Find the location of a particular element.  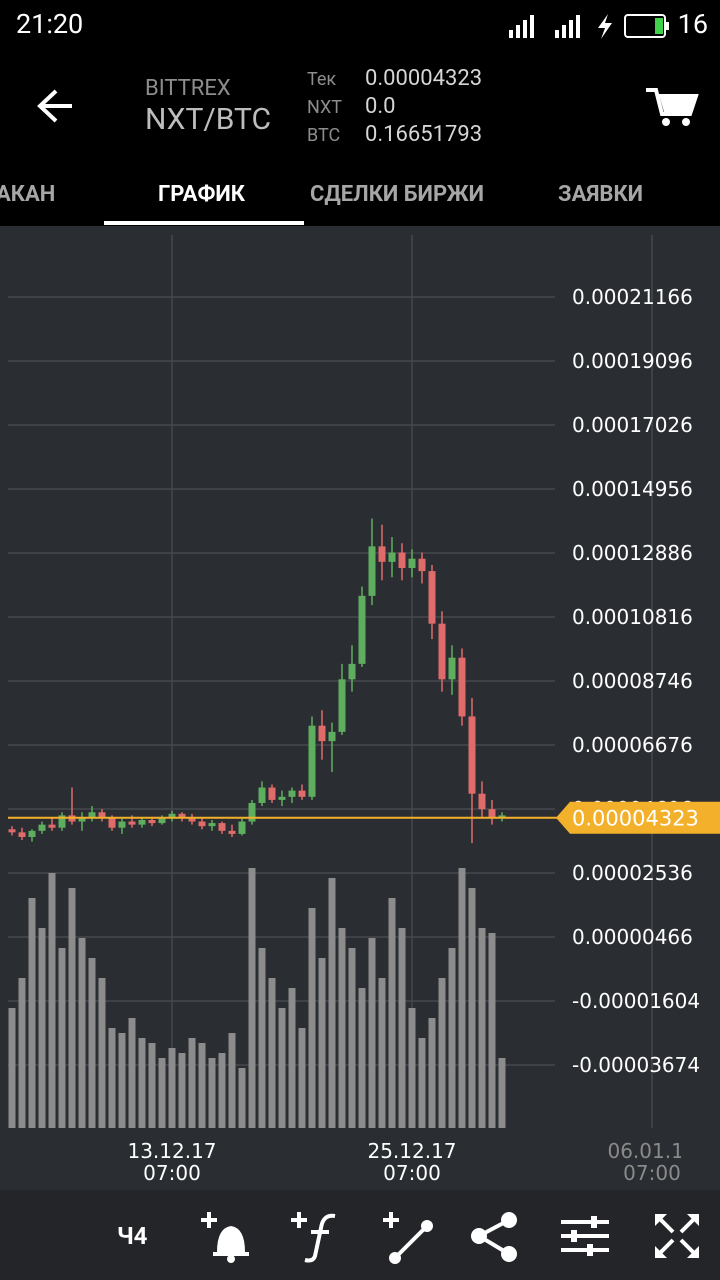

x-tick-date: 25.12.17 is located at coordinates (411, 1151).